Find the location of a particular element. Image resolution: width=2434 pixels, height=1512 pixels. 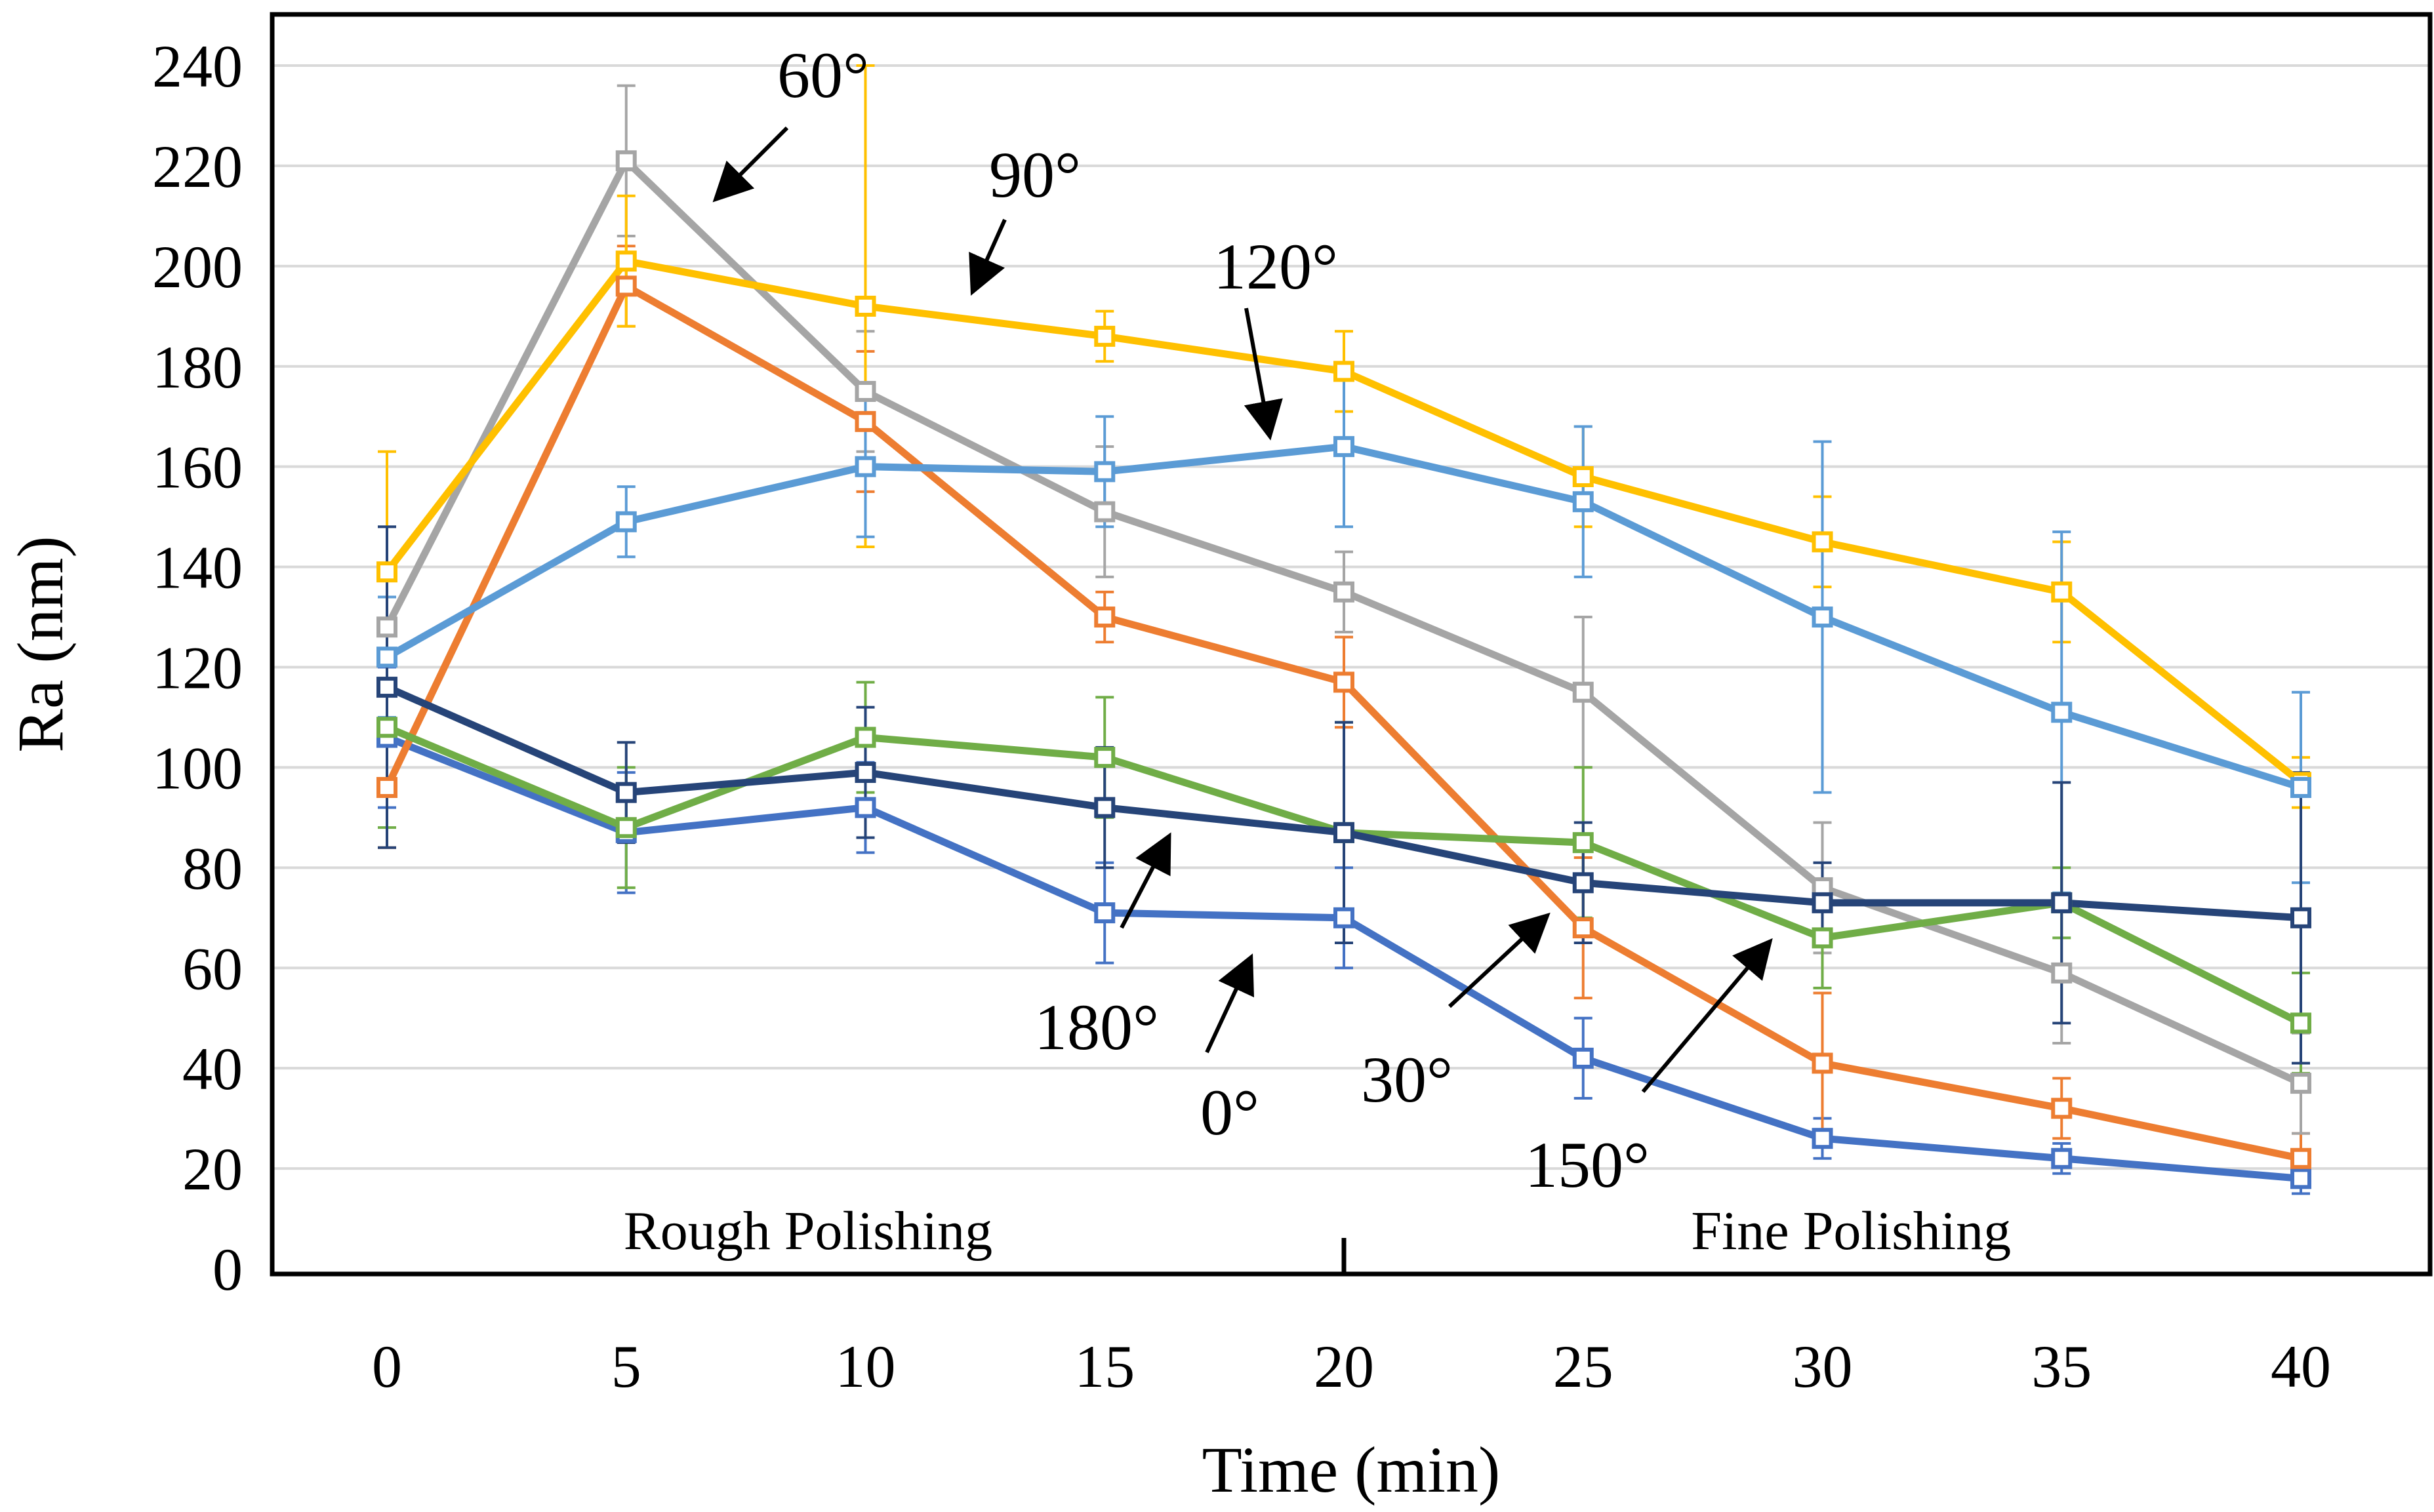

annotation-arrow-180deg is located at coordinates (1145, 880).